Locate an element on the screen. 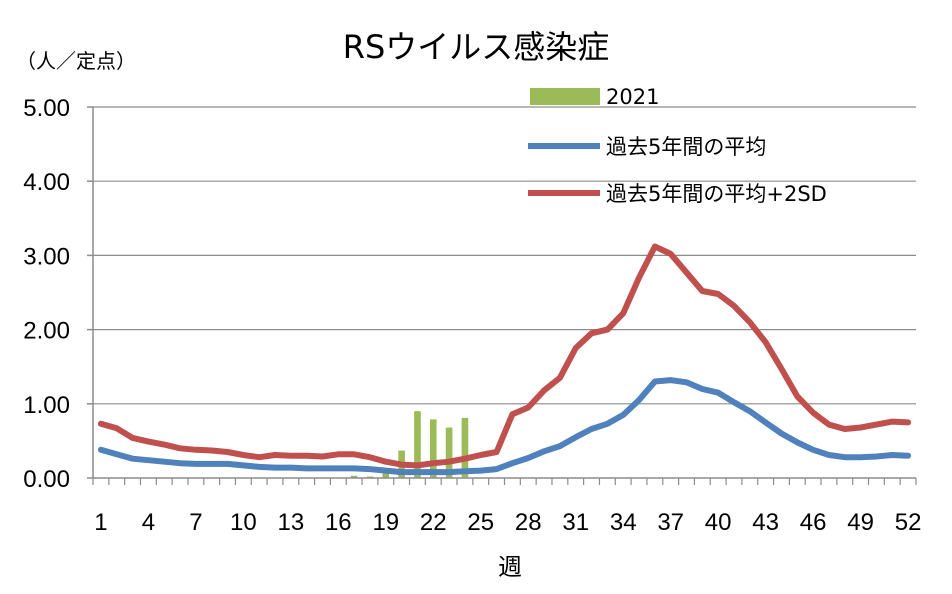 This screenshot has height=594, width=952. y-unit-label: （人／定点） is located at coordinates (76, 61).